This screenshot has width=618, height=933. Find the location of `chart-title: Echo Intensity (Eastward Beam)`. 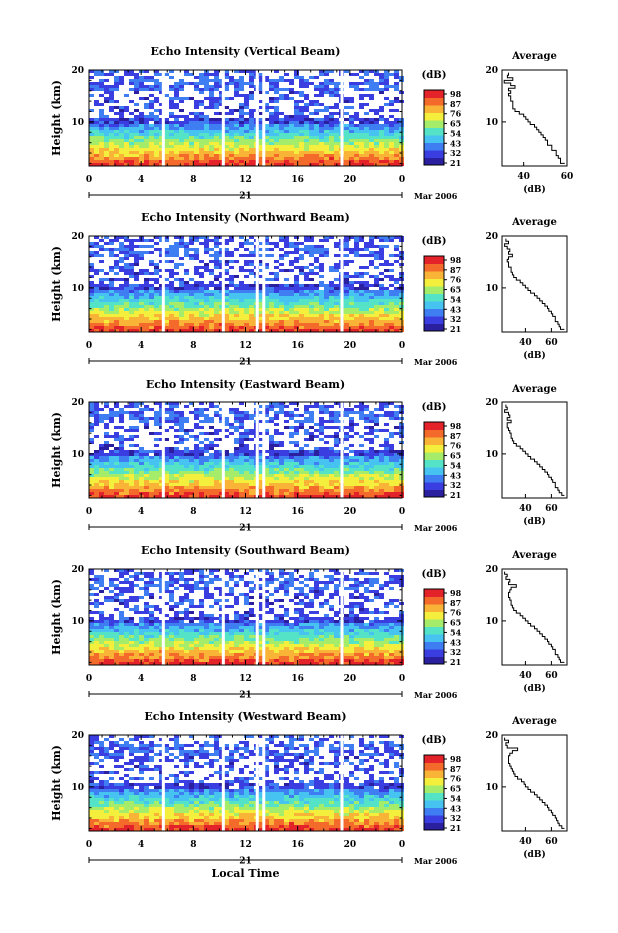

chart-title: Echo Intensity (Eastward Beam) is located at coordinates (245, 384).